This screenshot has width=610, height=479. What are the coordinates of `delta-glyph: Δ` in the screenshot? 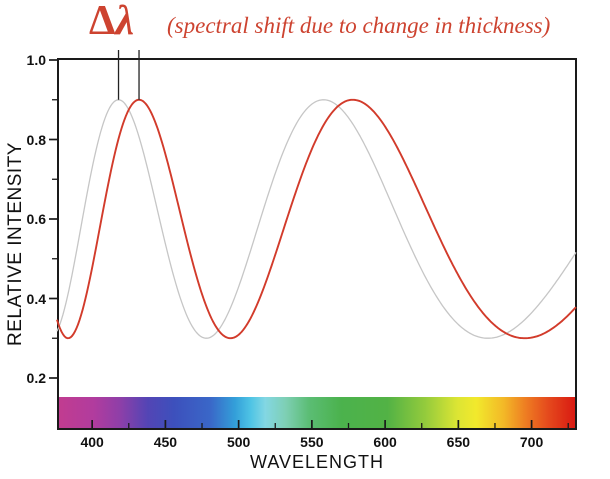 It's located at (102, 22).